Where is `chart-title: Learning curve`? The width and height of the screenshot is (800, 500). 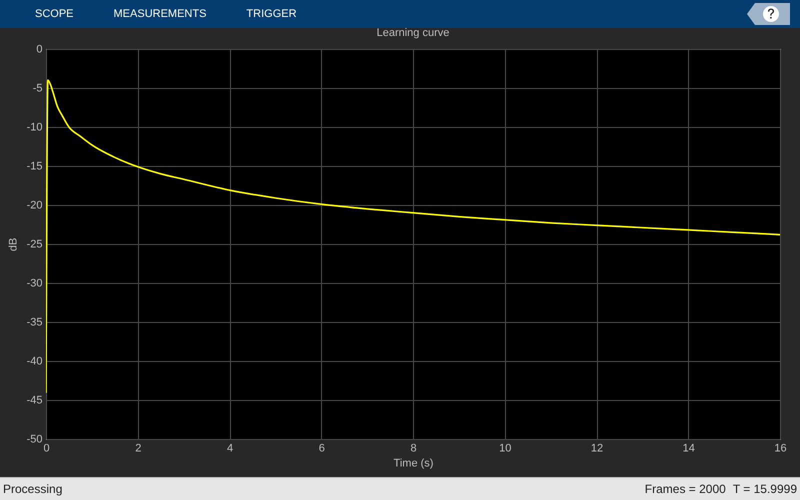
chart-title: Learning curve is located at coordinates (413, 33).